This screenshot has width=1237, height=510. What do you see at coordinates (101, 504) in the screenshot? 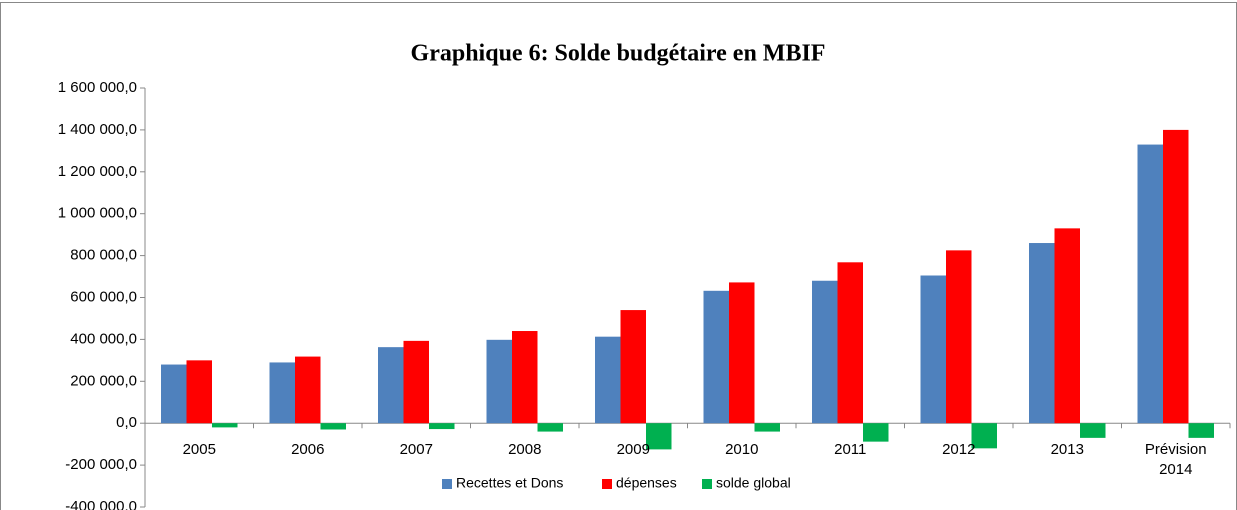
I see `y-tick-label: -400 000,0` at bounding box center [101, 504].